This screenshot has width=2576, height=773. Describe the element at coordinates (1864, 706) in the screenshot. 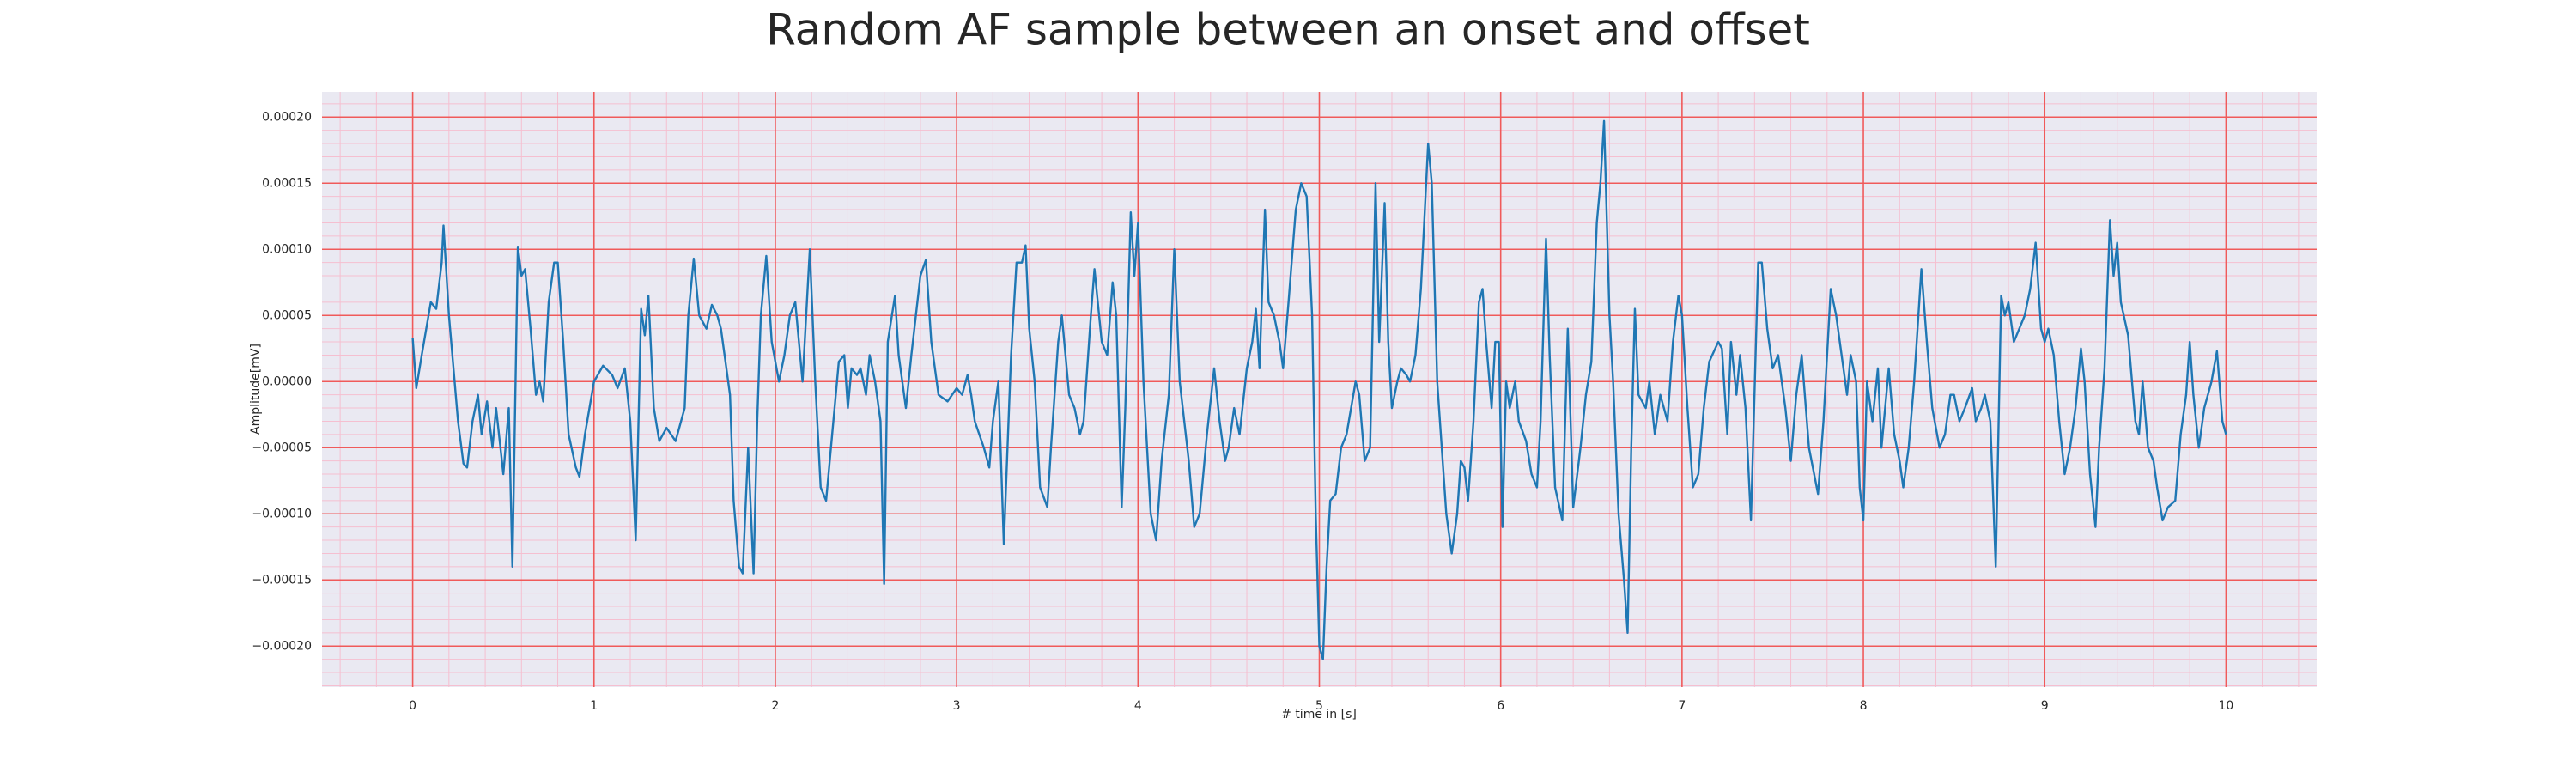

I see `x-tick-label: 8` at that location.